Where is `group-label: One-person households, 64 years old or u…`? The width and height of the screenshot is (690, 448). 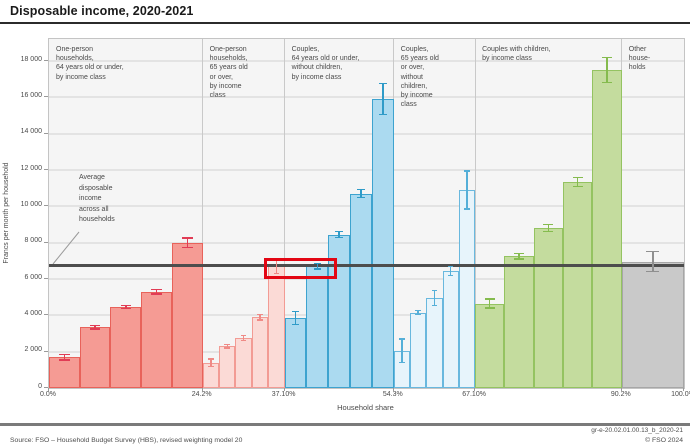
group-label: One-person households, 64 years old or u… is located at coordinates (90, 63).